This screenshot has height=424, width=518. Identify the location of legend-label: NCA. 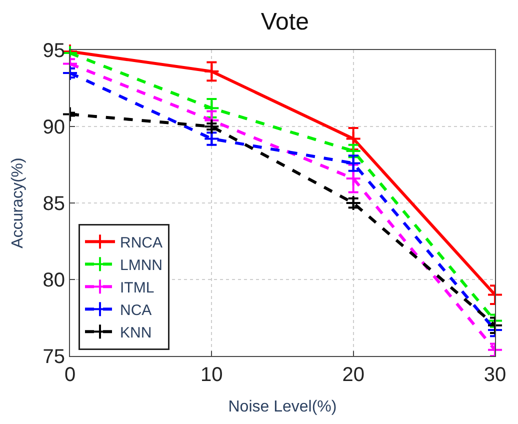
(136, 310).